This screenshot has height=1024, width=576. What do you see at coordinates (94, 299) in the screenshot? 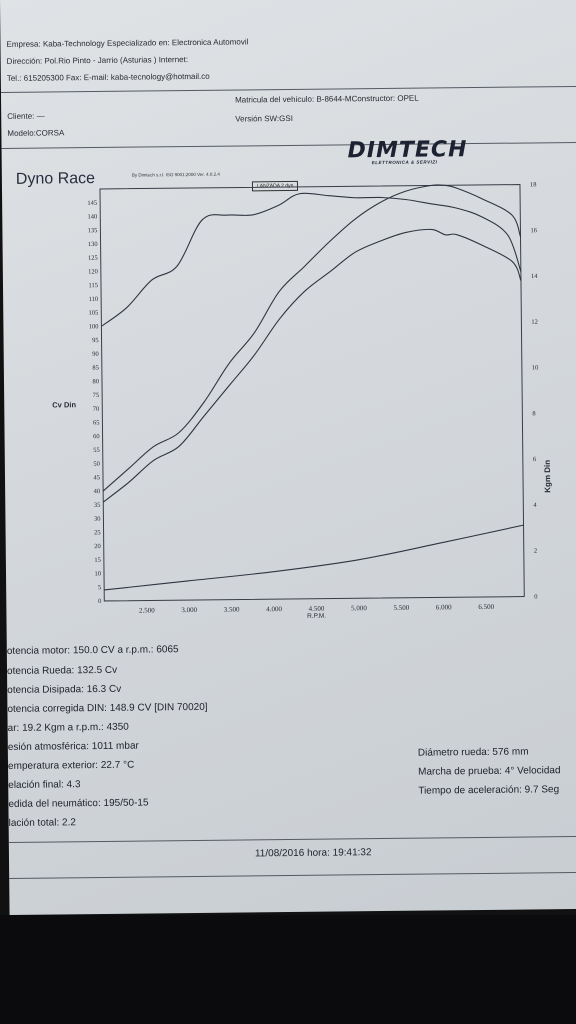
I see `y-left-tick-label: 110` at bounding box center [94, 299].